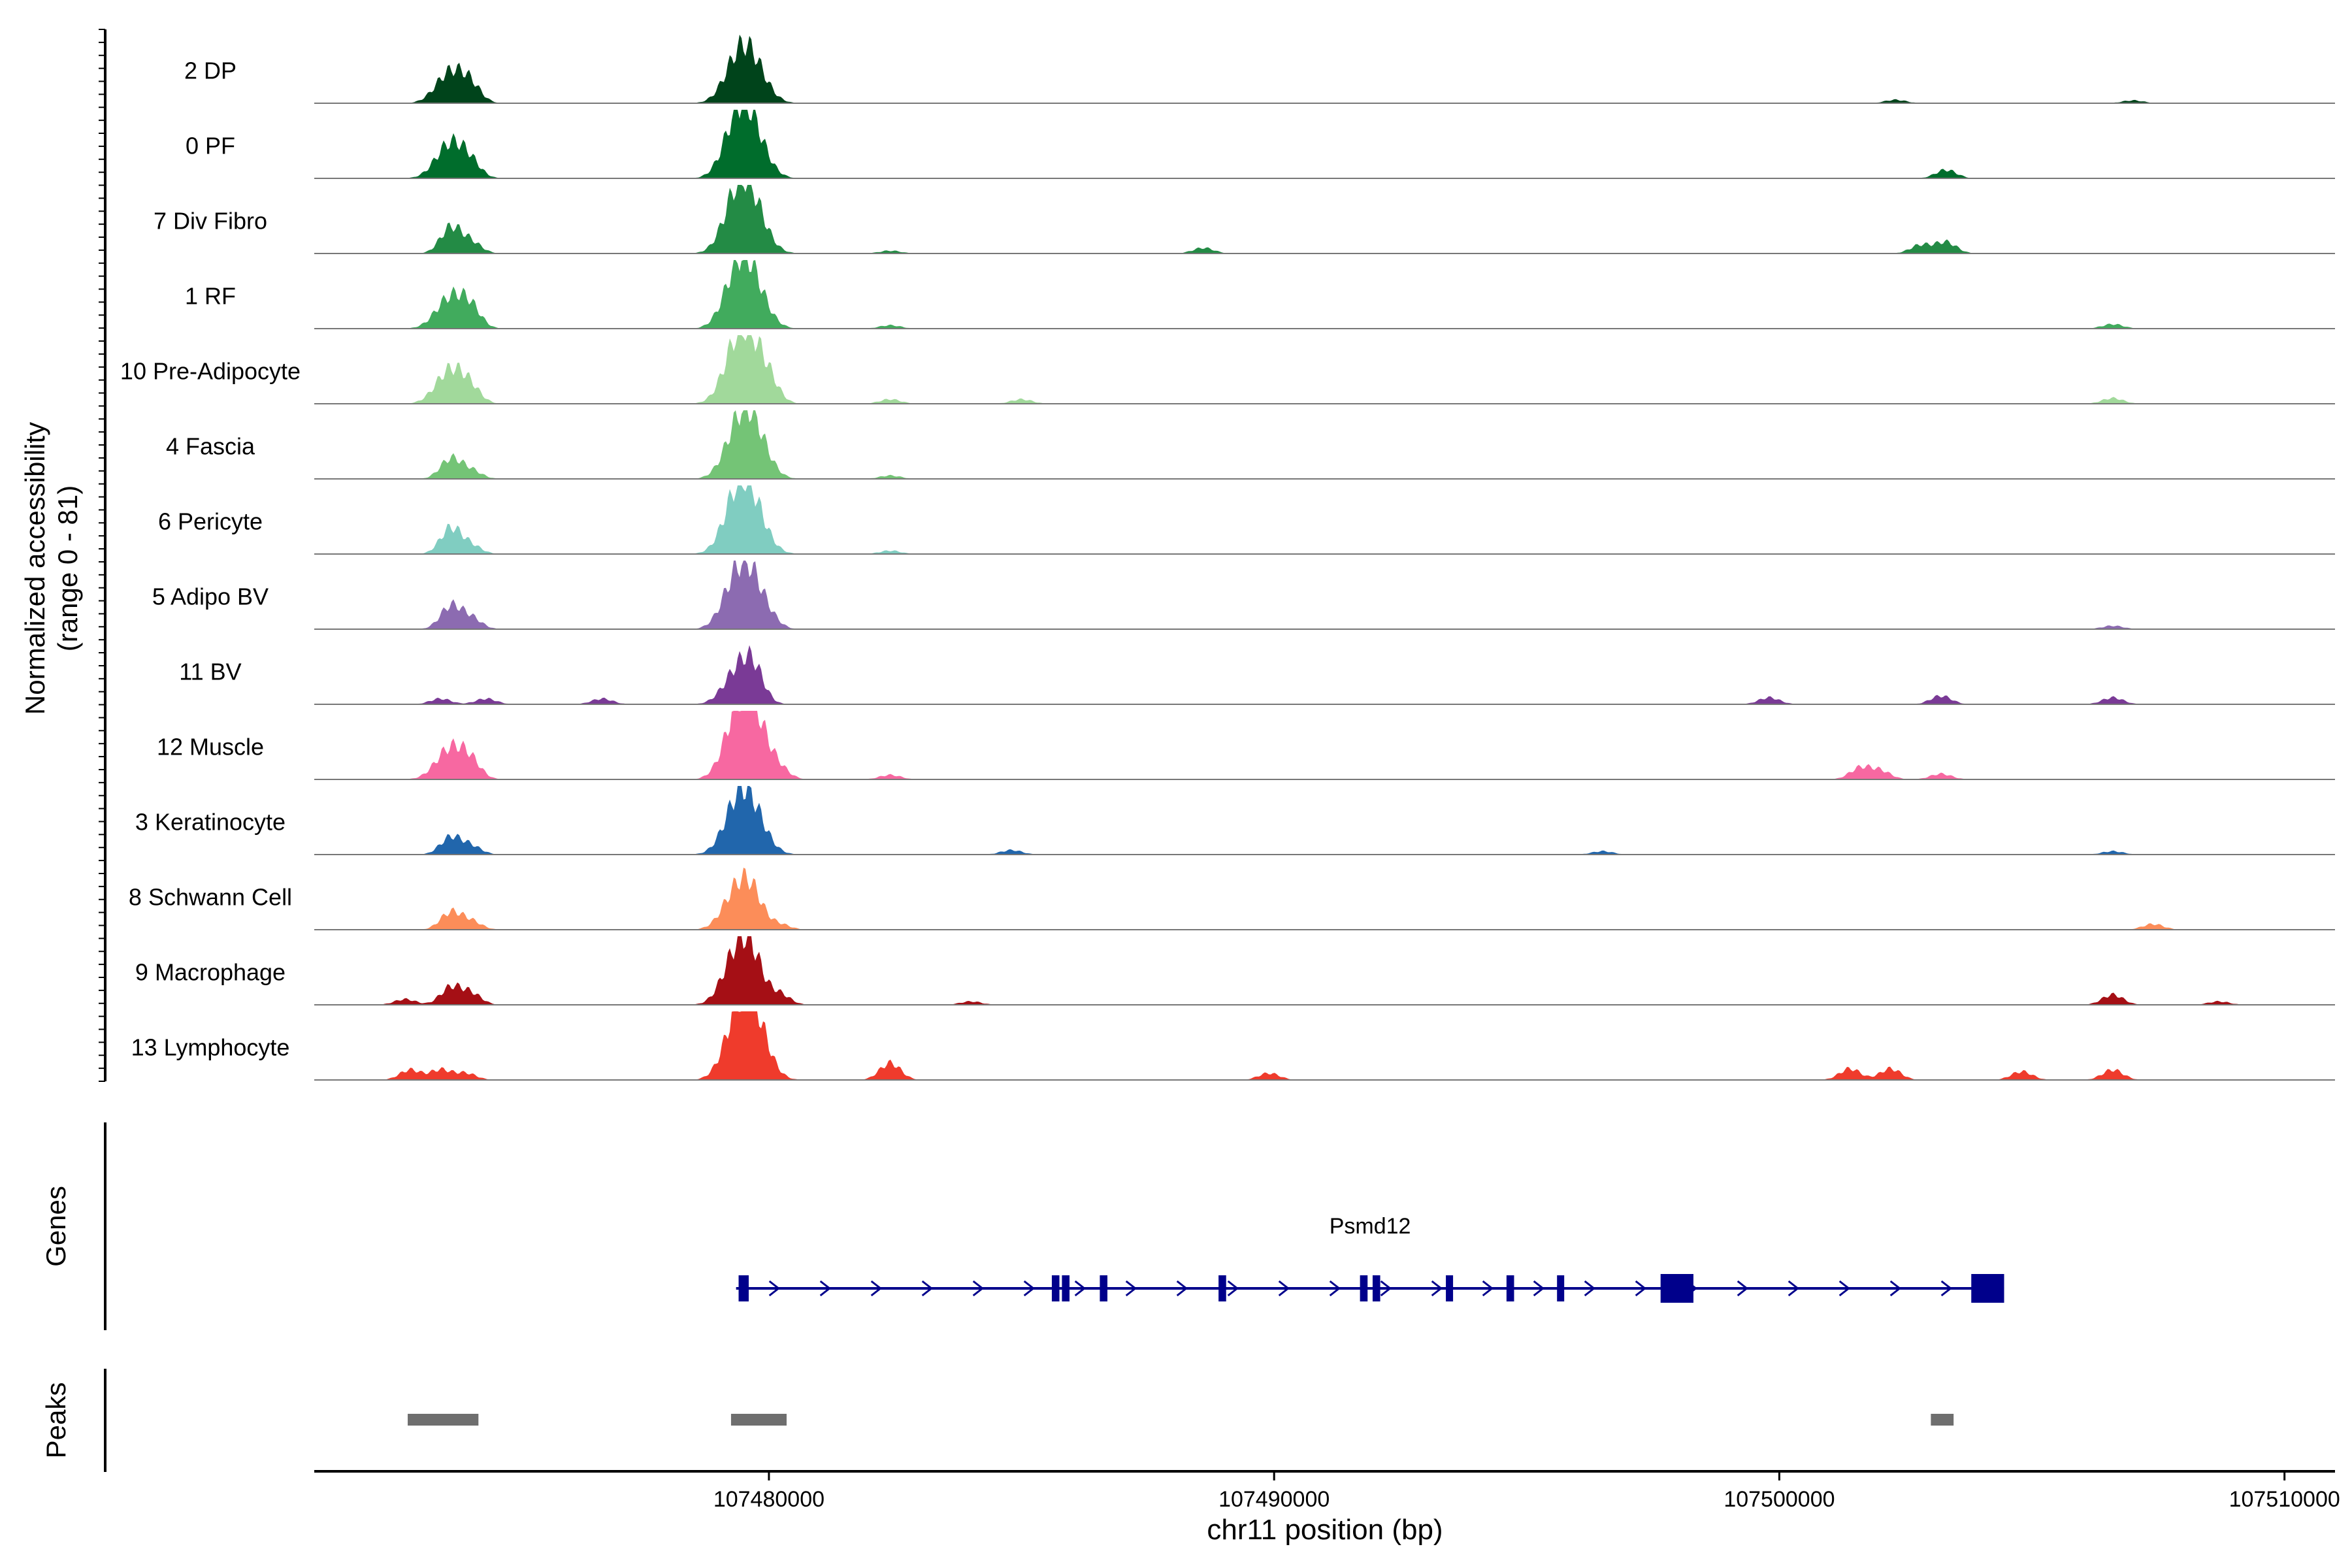 This screenshot has height=1568, width=2352. What do you see at coordinates (56, 1226) in the screenshot?
I see `genes-y-axis-label: Genes` at bounding box center [56, 1226].